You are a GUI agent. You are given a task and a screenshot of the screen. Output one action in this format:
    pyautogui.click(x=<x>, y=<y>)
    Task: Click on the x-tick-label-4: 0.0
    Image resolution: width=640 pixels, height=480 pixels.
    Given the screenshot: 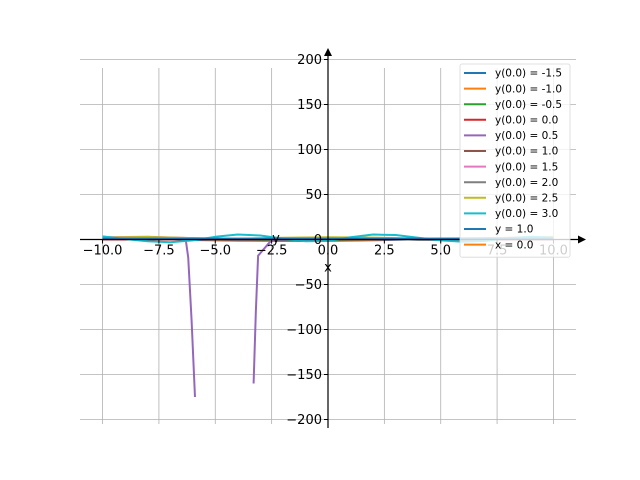 What is the action you would take?
    pyautogui.click(x=328, y=251)
    